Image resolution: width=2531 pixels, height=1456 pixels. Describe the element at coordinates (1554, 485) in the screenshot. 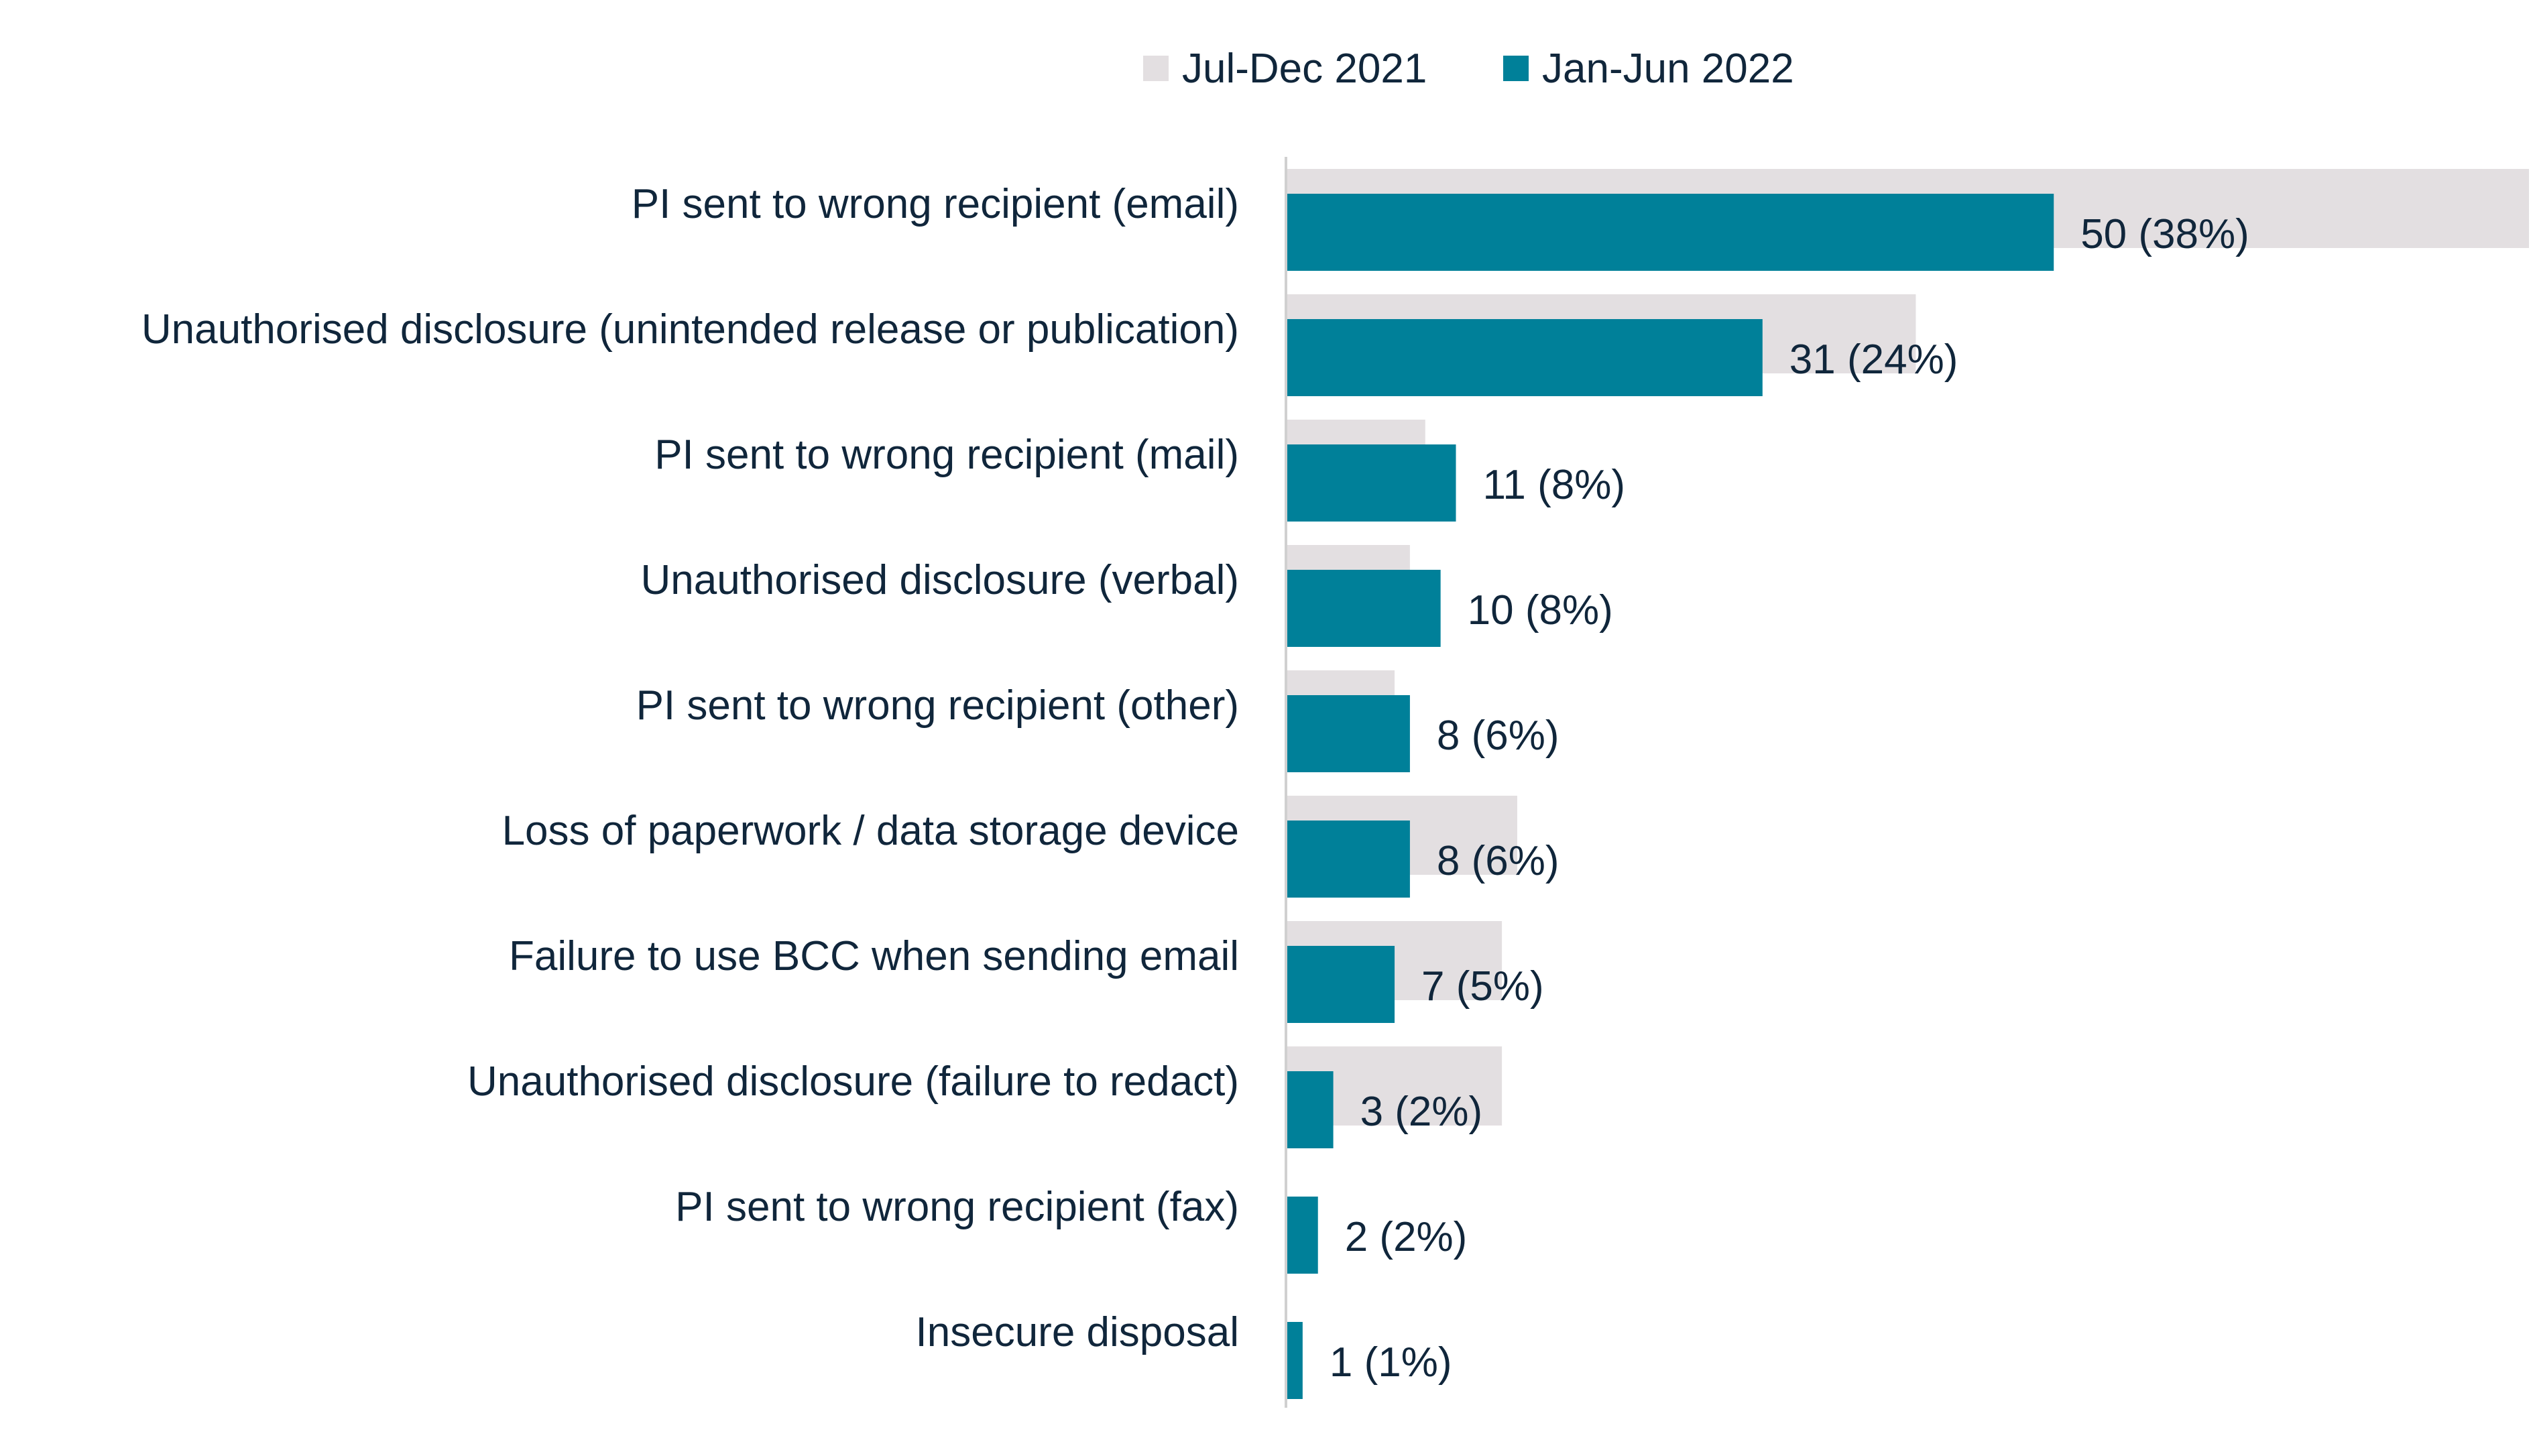

I see `data-label-pi-sent-to-wrong-recipient-mail: 11 (8%)` at that location.